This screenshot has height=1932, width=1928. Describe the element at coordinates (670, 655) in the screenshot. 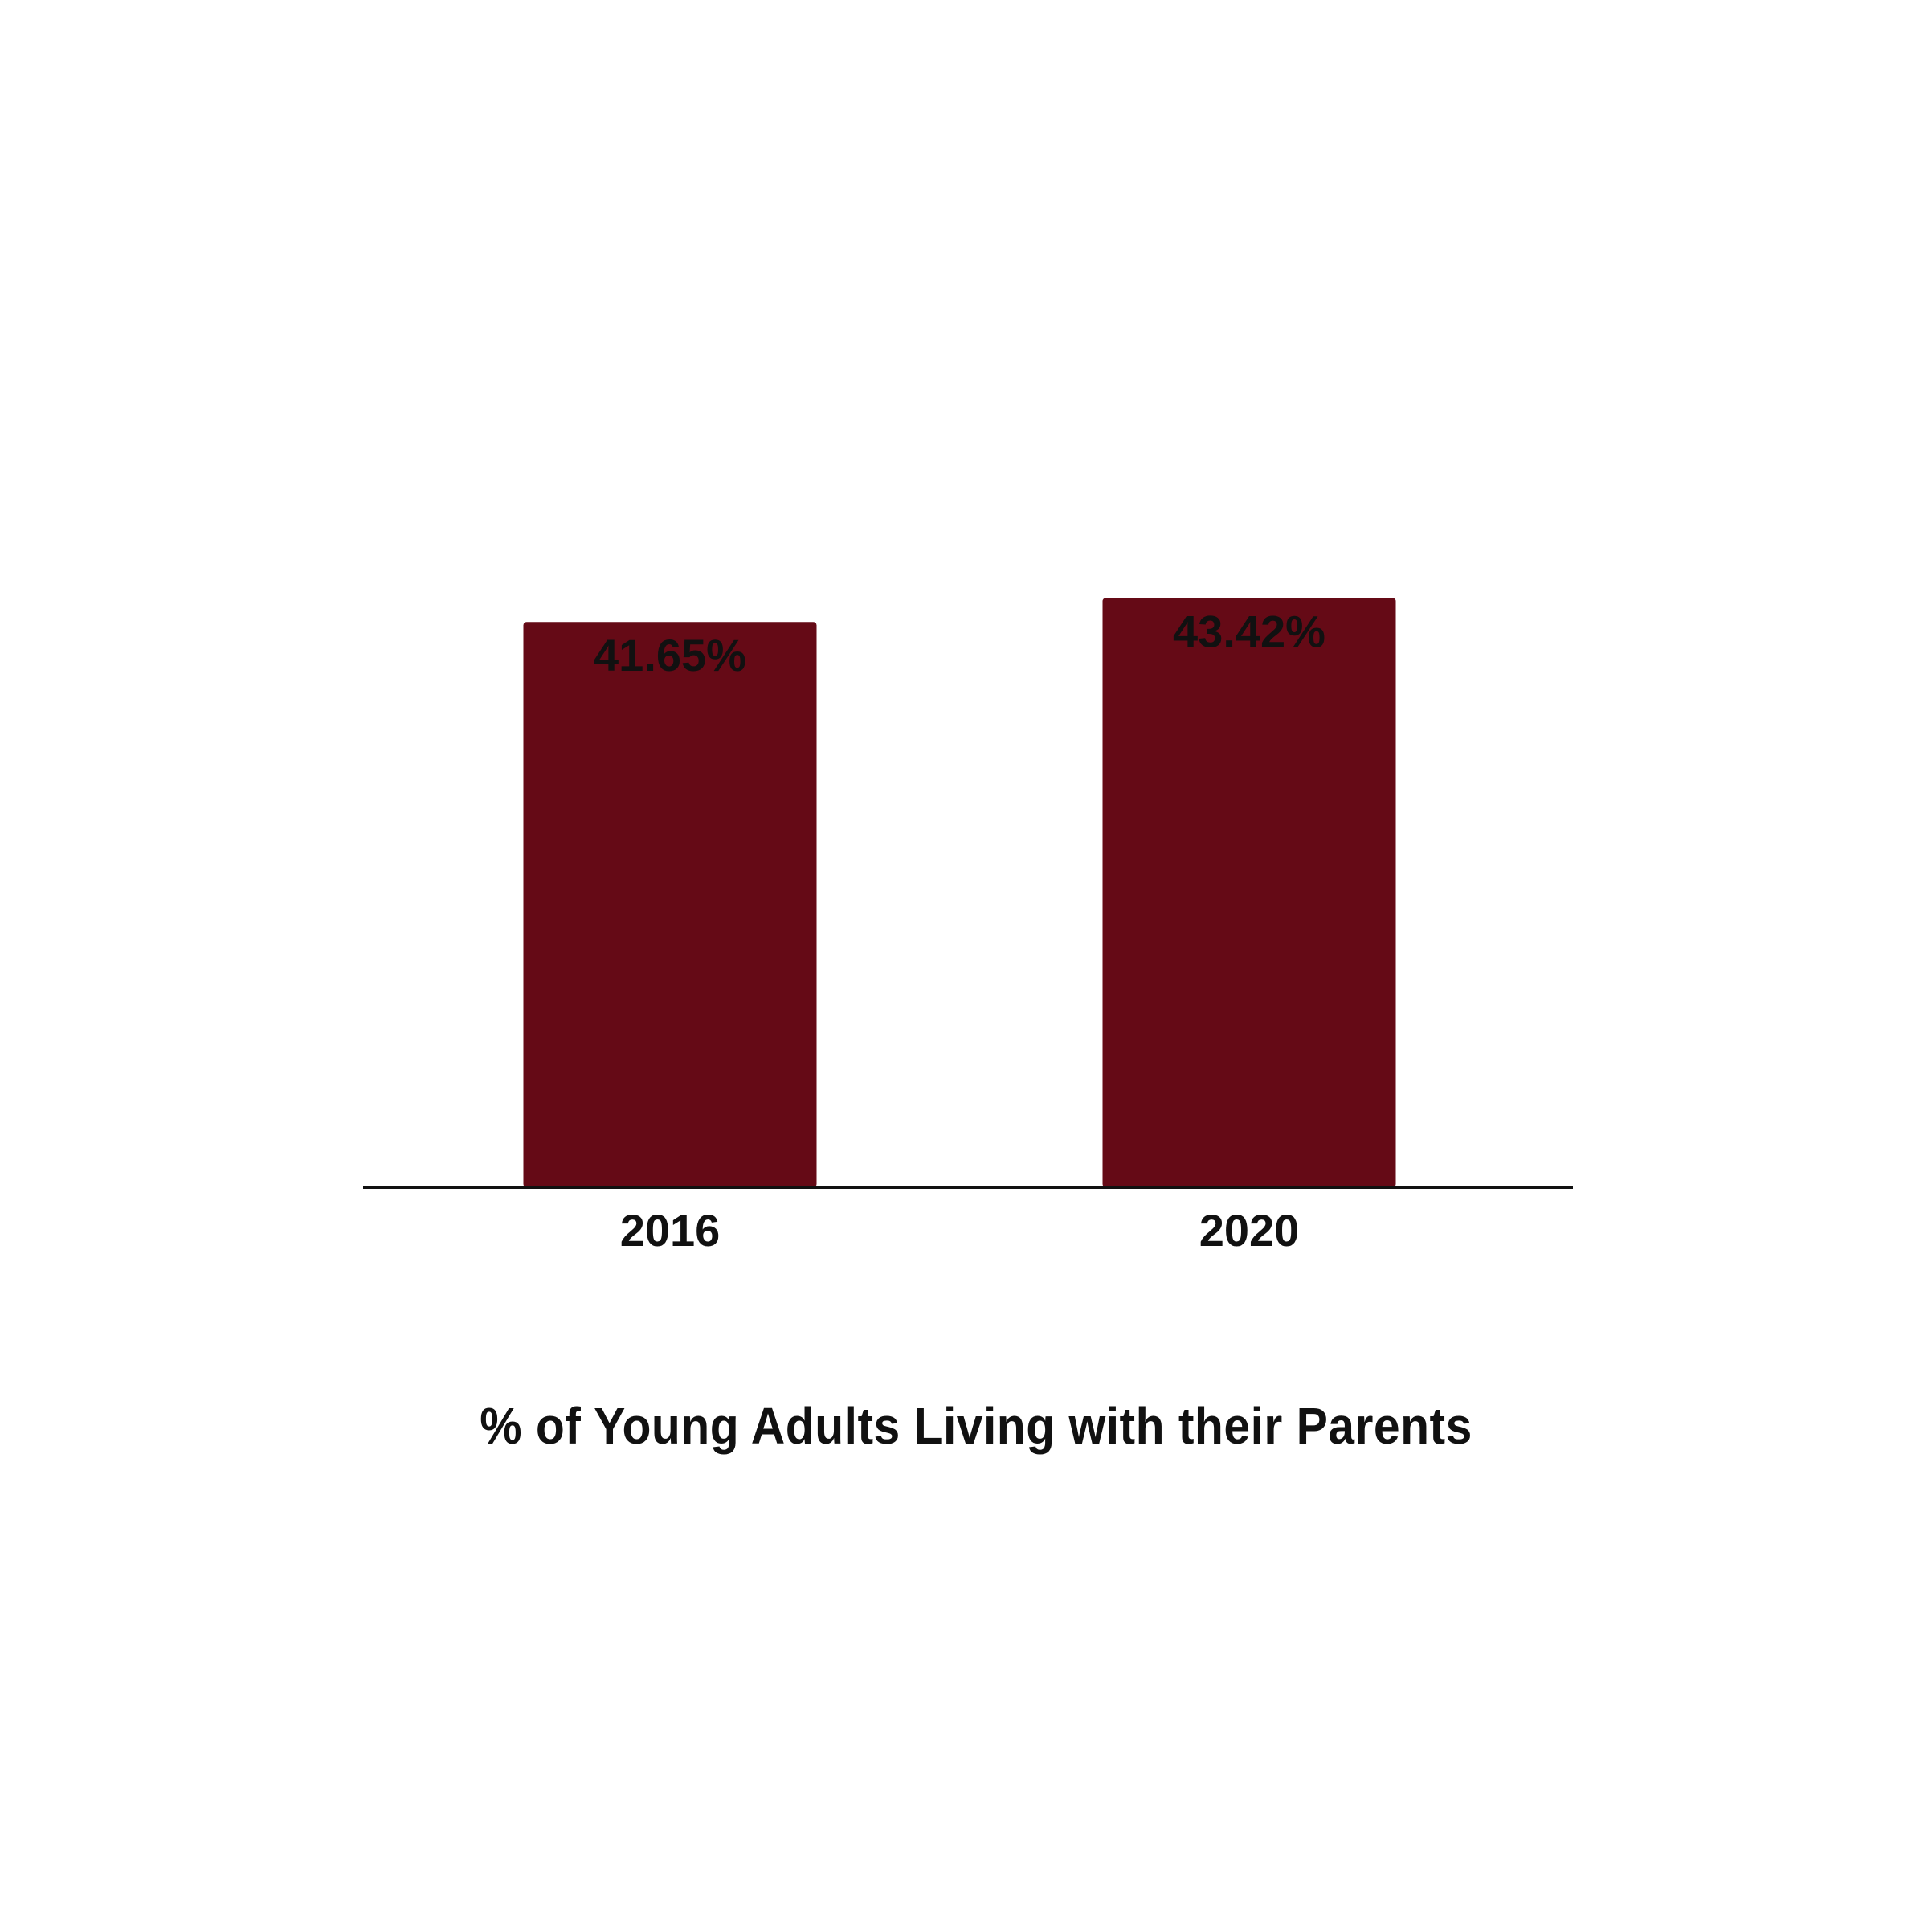

I see `value-label-2016: 41.65%` at that location.